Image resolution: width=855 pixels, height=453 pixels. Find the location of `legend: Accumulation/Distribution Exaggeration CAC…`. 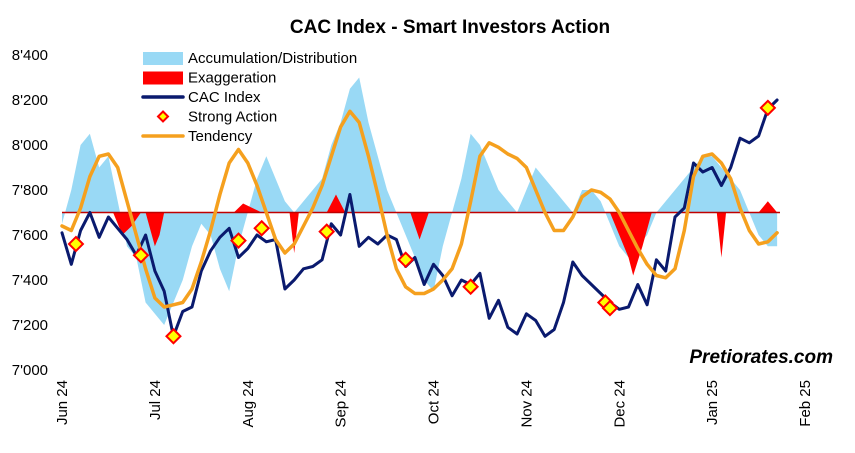

legend: Accumulation/Distribution Exaggeration CAC… is located at coordinates (249, 97).